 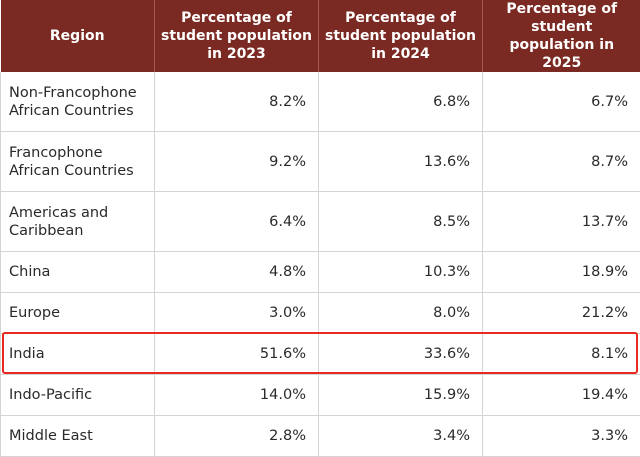 What do you see at coordinates (561, 313) in the screenshot?
I see `value-2025-cell: 21.2%` at bounding box center [561, 313].